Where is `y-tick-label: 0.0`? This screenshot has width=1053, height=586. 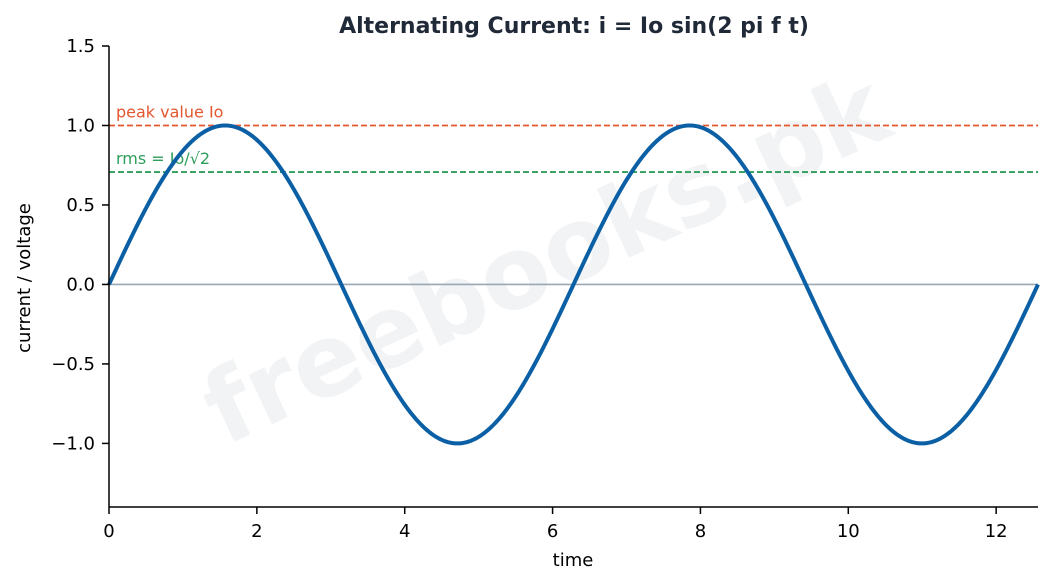
y-tick-label: 0.0 is located at coordinates (80, 284).